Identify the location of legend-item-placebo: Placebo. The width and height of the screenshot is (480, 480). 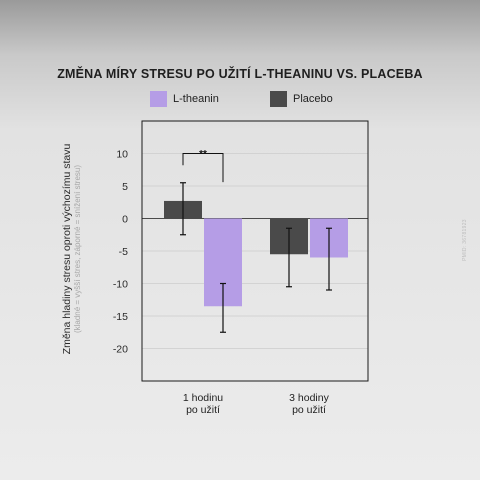
(301, 99).